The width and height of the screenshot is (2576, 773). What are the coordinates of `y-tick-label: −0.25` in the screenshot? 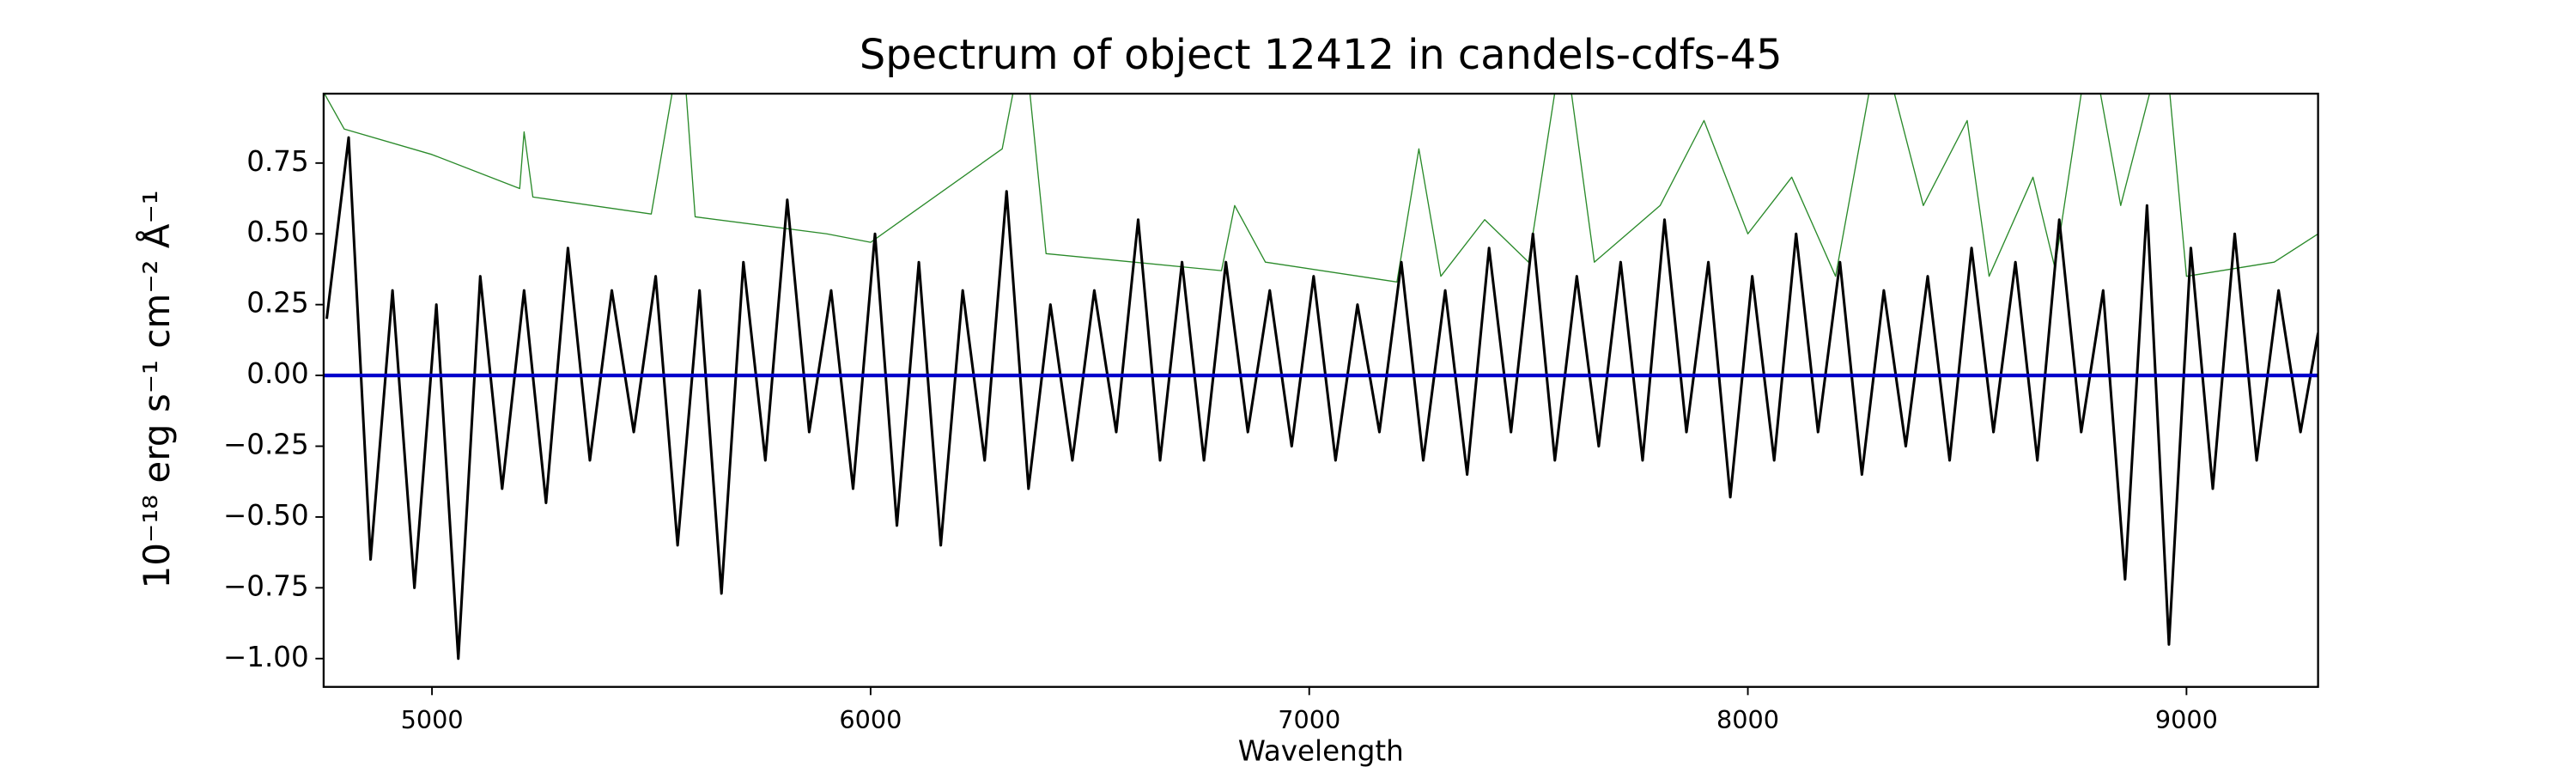 It's located at (266, 445).